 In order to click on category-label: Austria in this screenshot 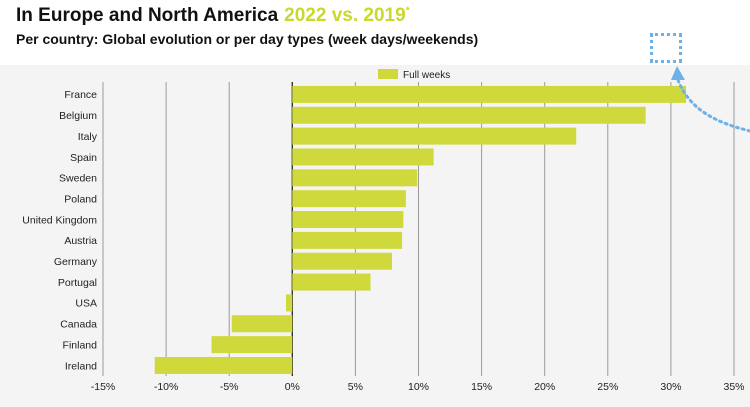, I will do `click(80, 241)`.